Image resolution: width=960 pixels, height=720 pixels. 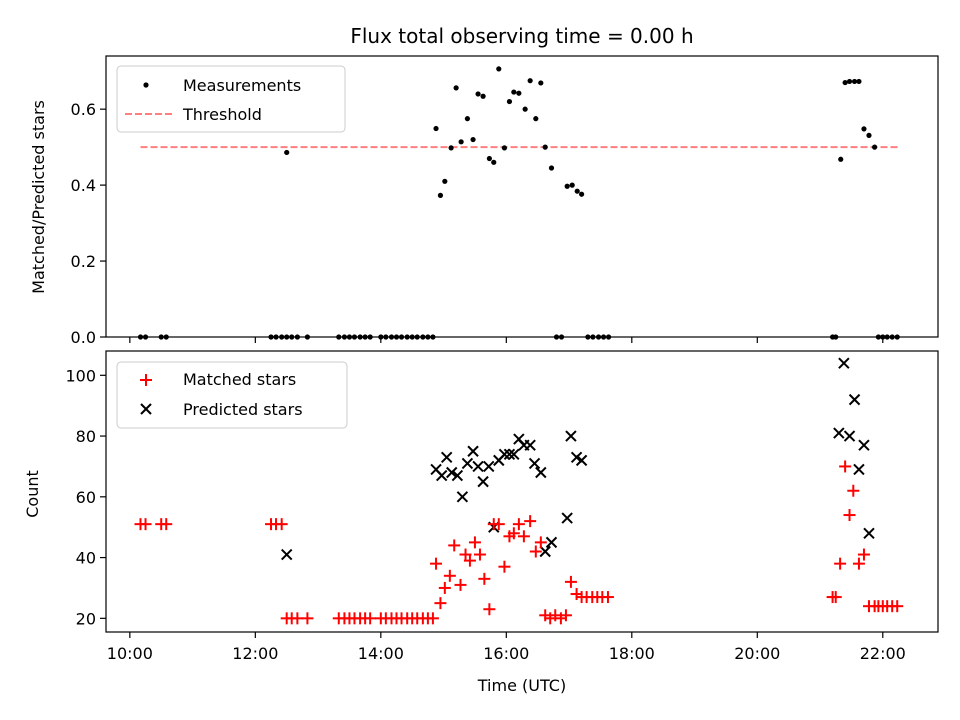 What do you see at coordinates (88, 223) in the screenshot?
I see `top-y-ticks: 0.0 0.2 0.4 0.6` at bounding box center [88, 223].